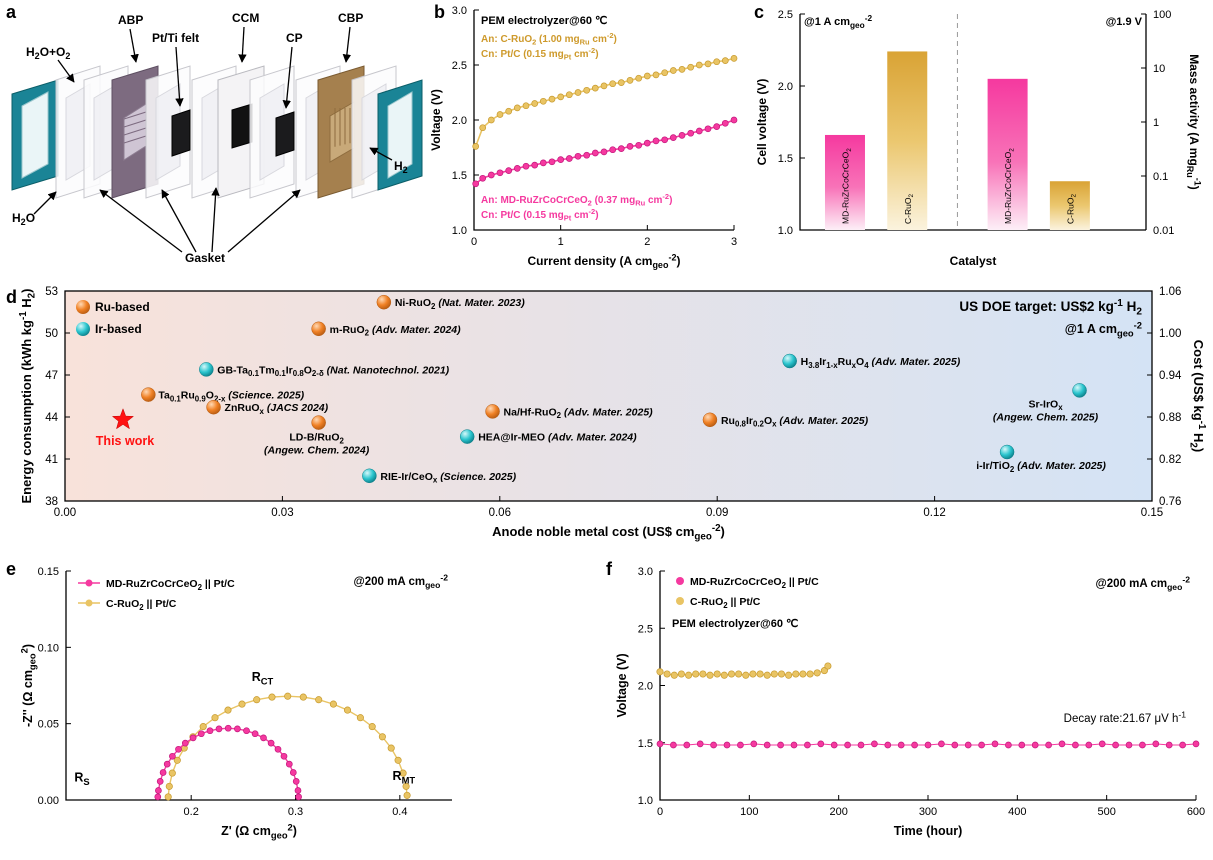 Image resolution: width=1213 pixels, height=860 pixels. Describe the element at coordinates (871, 361) in the screenshot. I see `scatter-point-h-ir-ru-o4: H3.8Ir1-xRuxO4 (Adv. Mater. 2025)` at that location.